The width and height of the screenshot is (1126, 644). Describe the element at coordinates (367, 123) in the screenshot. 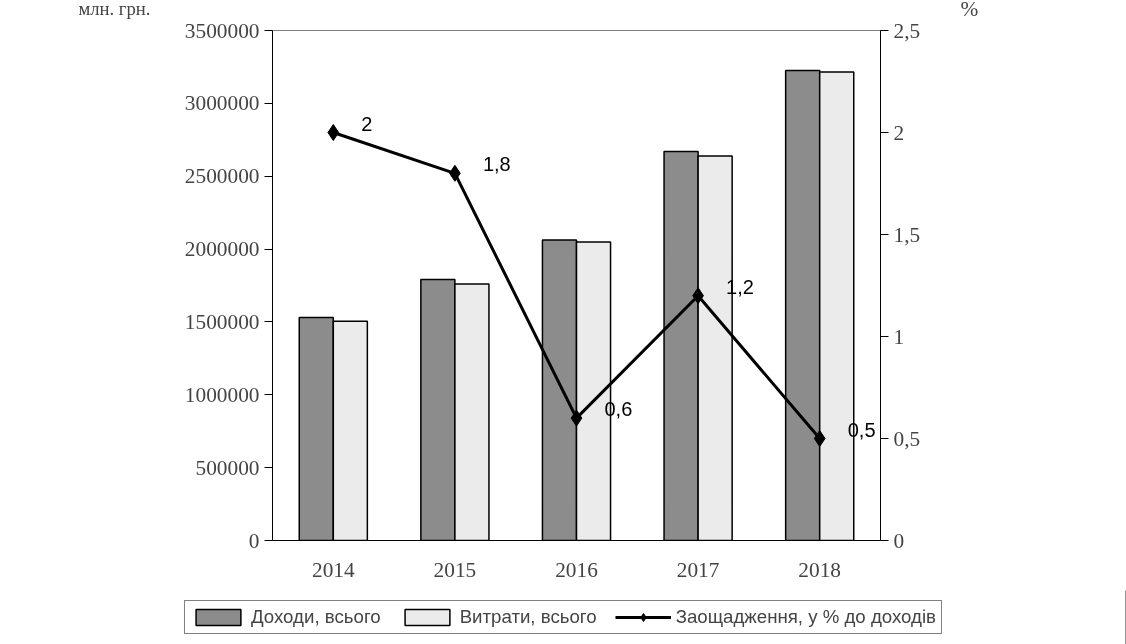

I see `data-label: 2` at that location.